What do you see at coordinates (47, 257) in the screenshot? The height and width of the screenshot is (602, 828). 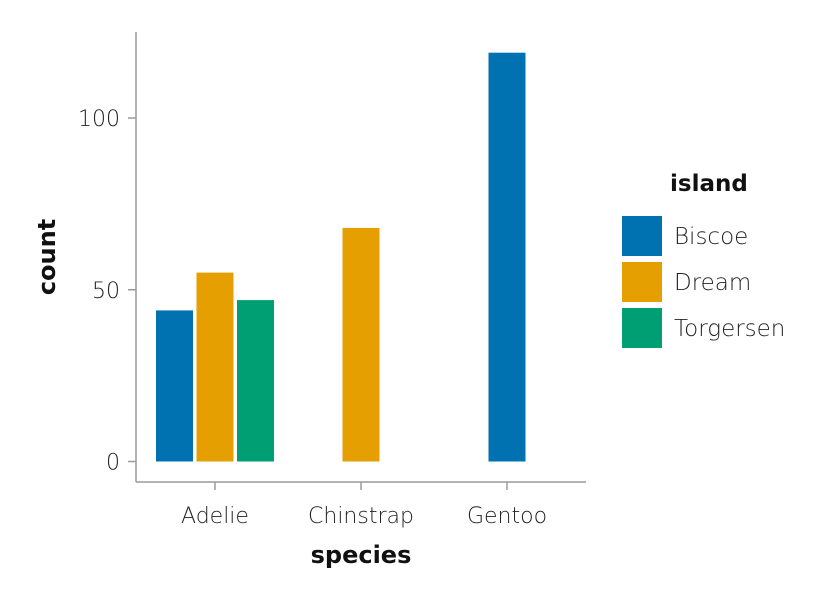 I see `y-axis-title: count` at bounding box center [47, 257].